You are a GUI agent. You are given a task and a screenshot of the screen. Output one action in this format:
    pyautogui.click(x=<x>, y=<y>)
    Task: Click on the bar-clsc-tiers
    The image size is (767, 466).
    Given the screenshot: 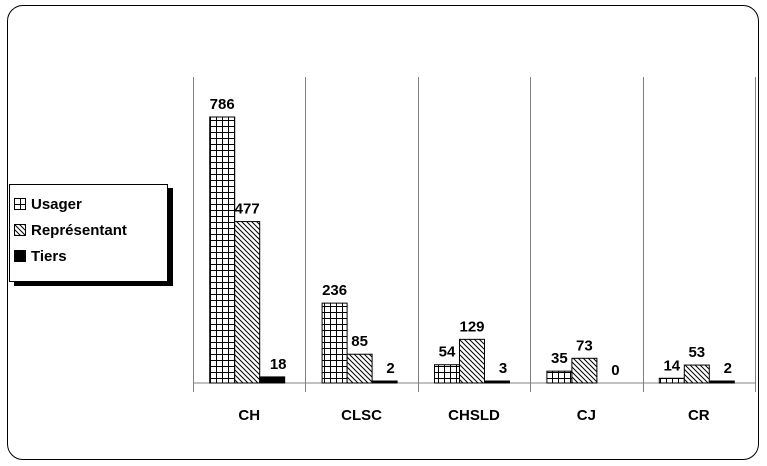 What is the action you would take?
    pyautogui.click(x=384, y=382)
    